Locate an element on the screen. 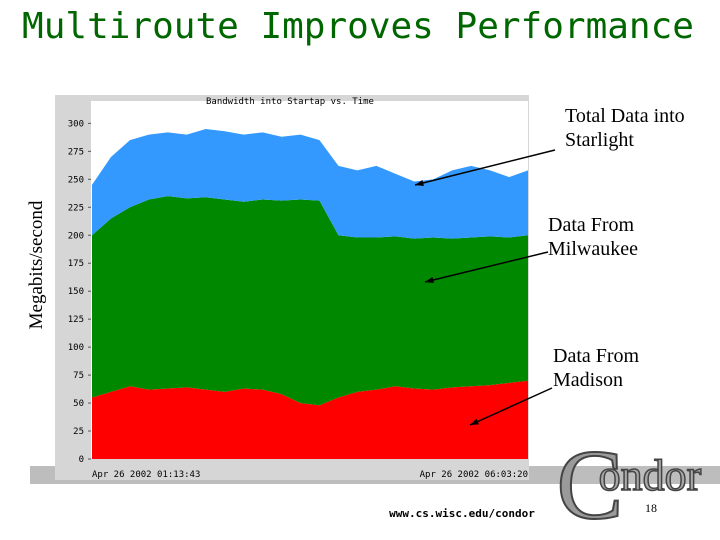 The image size is (720, 540). y-tick-label: 100 is located at coordinates (76, 348).